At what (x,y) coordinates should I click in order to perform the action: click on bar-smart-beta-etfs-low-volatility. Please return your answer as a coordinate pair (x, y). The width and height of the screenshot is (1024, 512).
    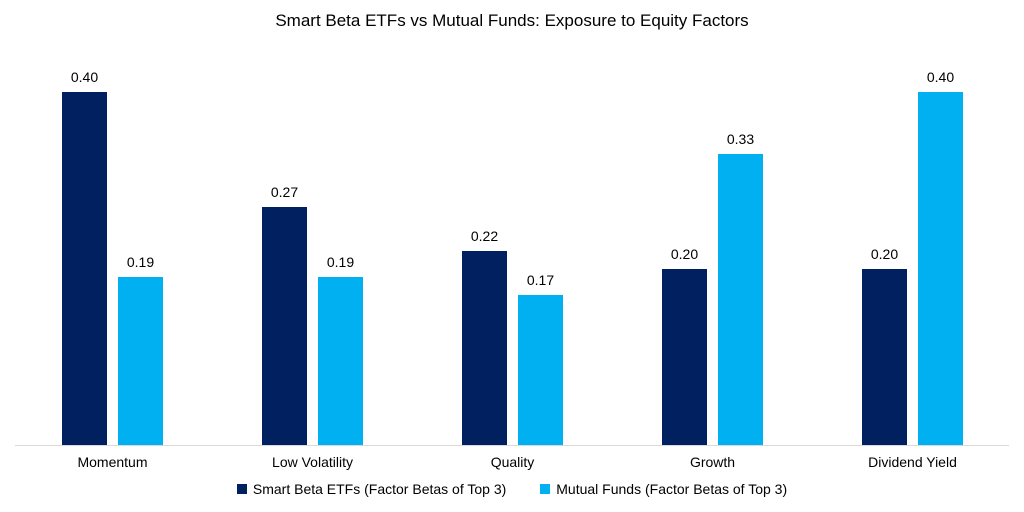
    Looking at the image, I should click on (284, 326).